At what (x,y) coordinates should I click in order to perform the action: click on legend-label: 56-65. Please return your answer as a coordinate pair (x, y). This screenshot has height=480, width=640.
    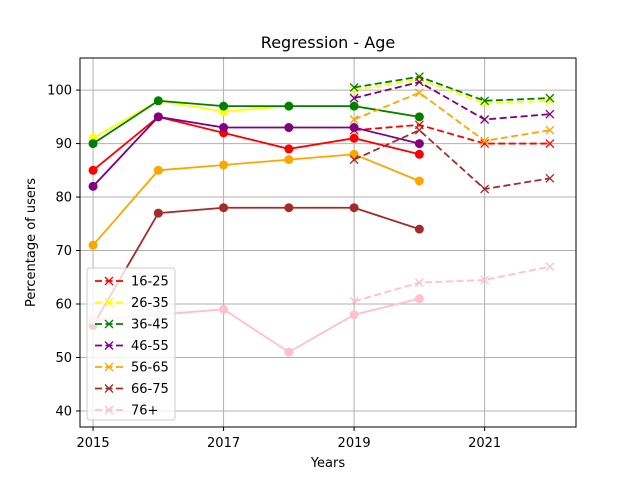
    Looking at the image, I should click on (150, 368).